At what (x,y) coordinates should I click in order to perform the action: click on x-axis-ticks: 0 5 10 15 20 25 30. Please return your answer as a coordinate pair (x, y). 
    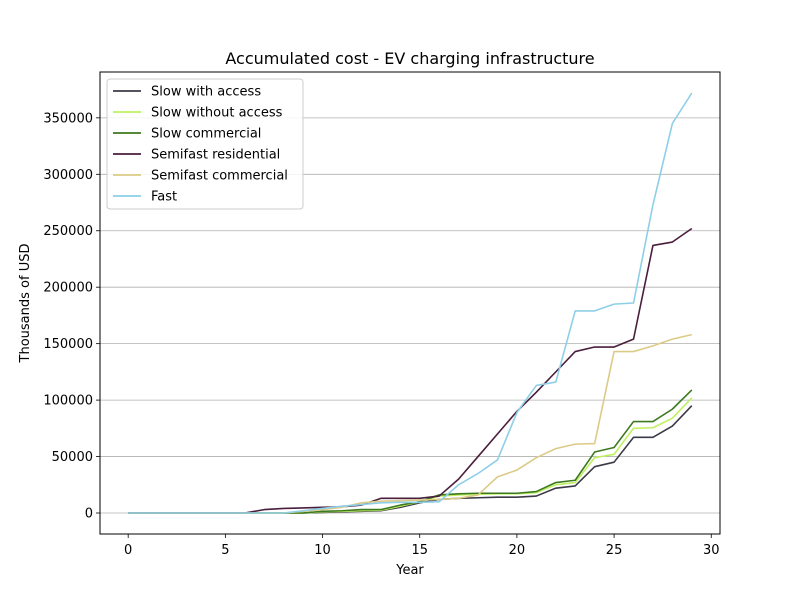
    Looking at the image, I should click on (422, 546).